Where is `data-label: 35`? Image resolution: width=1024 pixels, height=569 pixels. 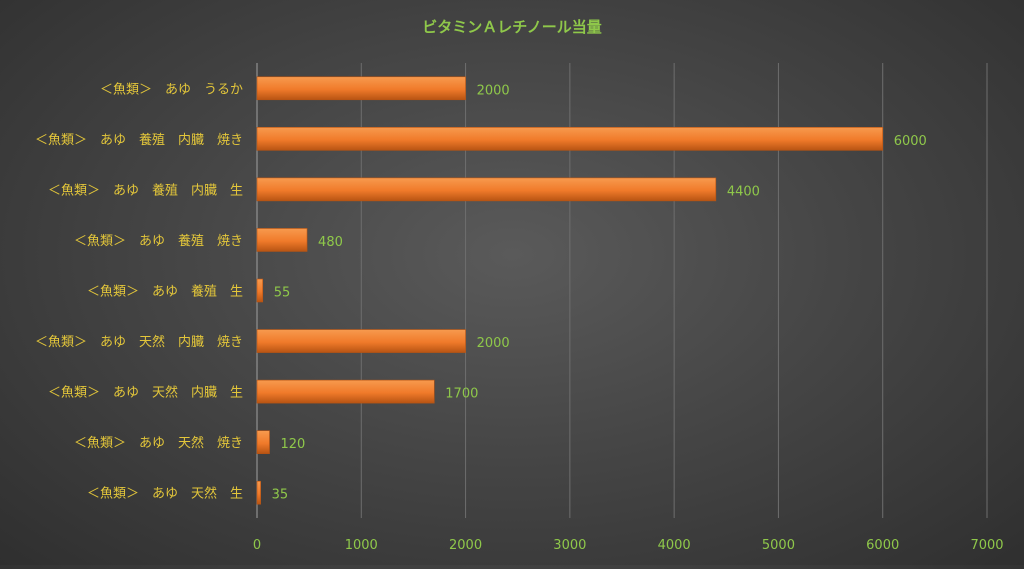
data-label: 35 is located at coordinates (280, 495).